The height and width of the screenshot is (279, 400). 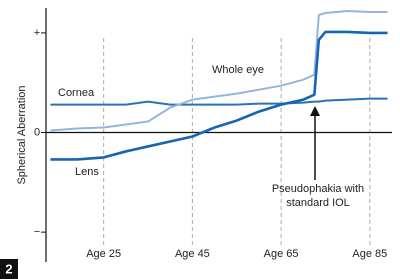 What do you see at coordinates (281, 254) in the screenshot?
I see `x-tick-label: Age 65` at bounding box center [281, 254].